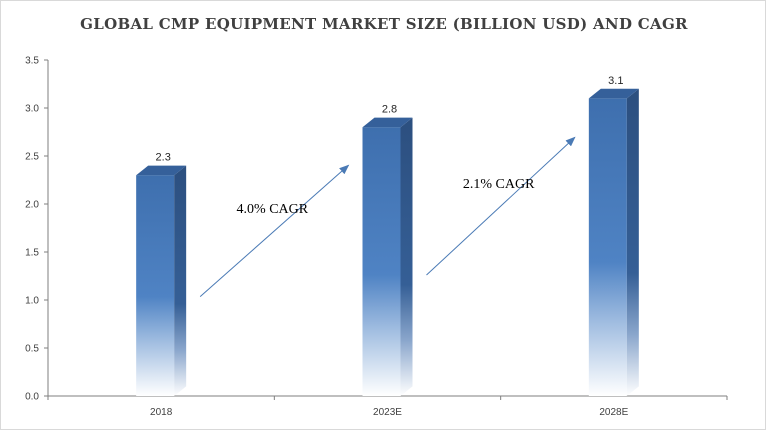 This screenshot has width=766, height=430. Describe the element at coordinates (32, 205) in the screenshot. I see `y-tick-label: 2.0` at that location.